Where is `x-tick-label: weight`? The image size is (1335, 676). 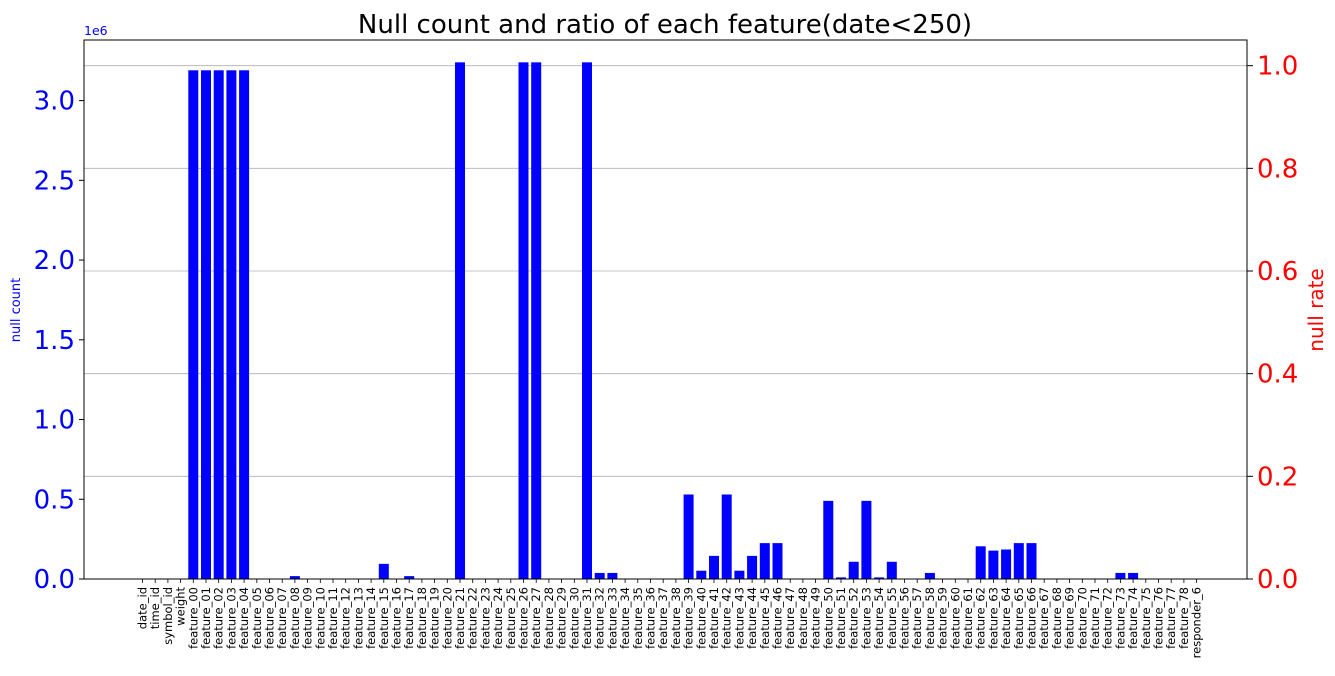 x-tick-label: weight is located at coordinates (181, 606).